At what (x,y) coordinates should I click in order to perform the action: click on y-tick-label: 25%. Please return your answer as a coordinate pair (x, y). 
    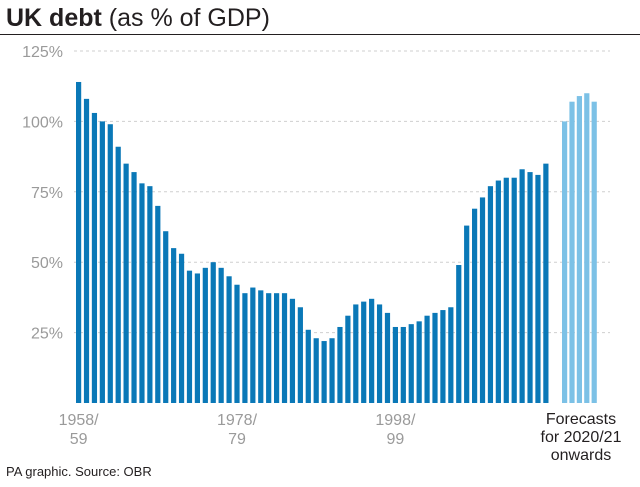
    Looking at the image, I should click on (47, 334).